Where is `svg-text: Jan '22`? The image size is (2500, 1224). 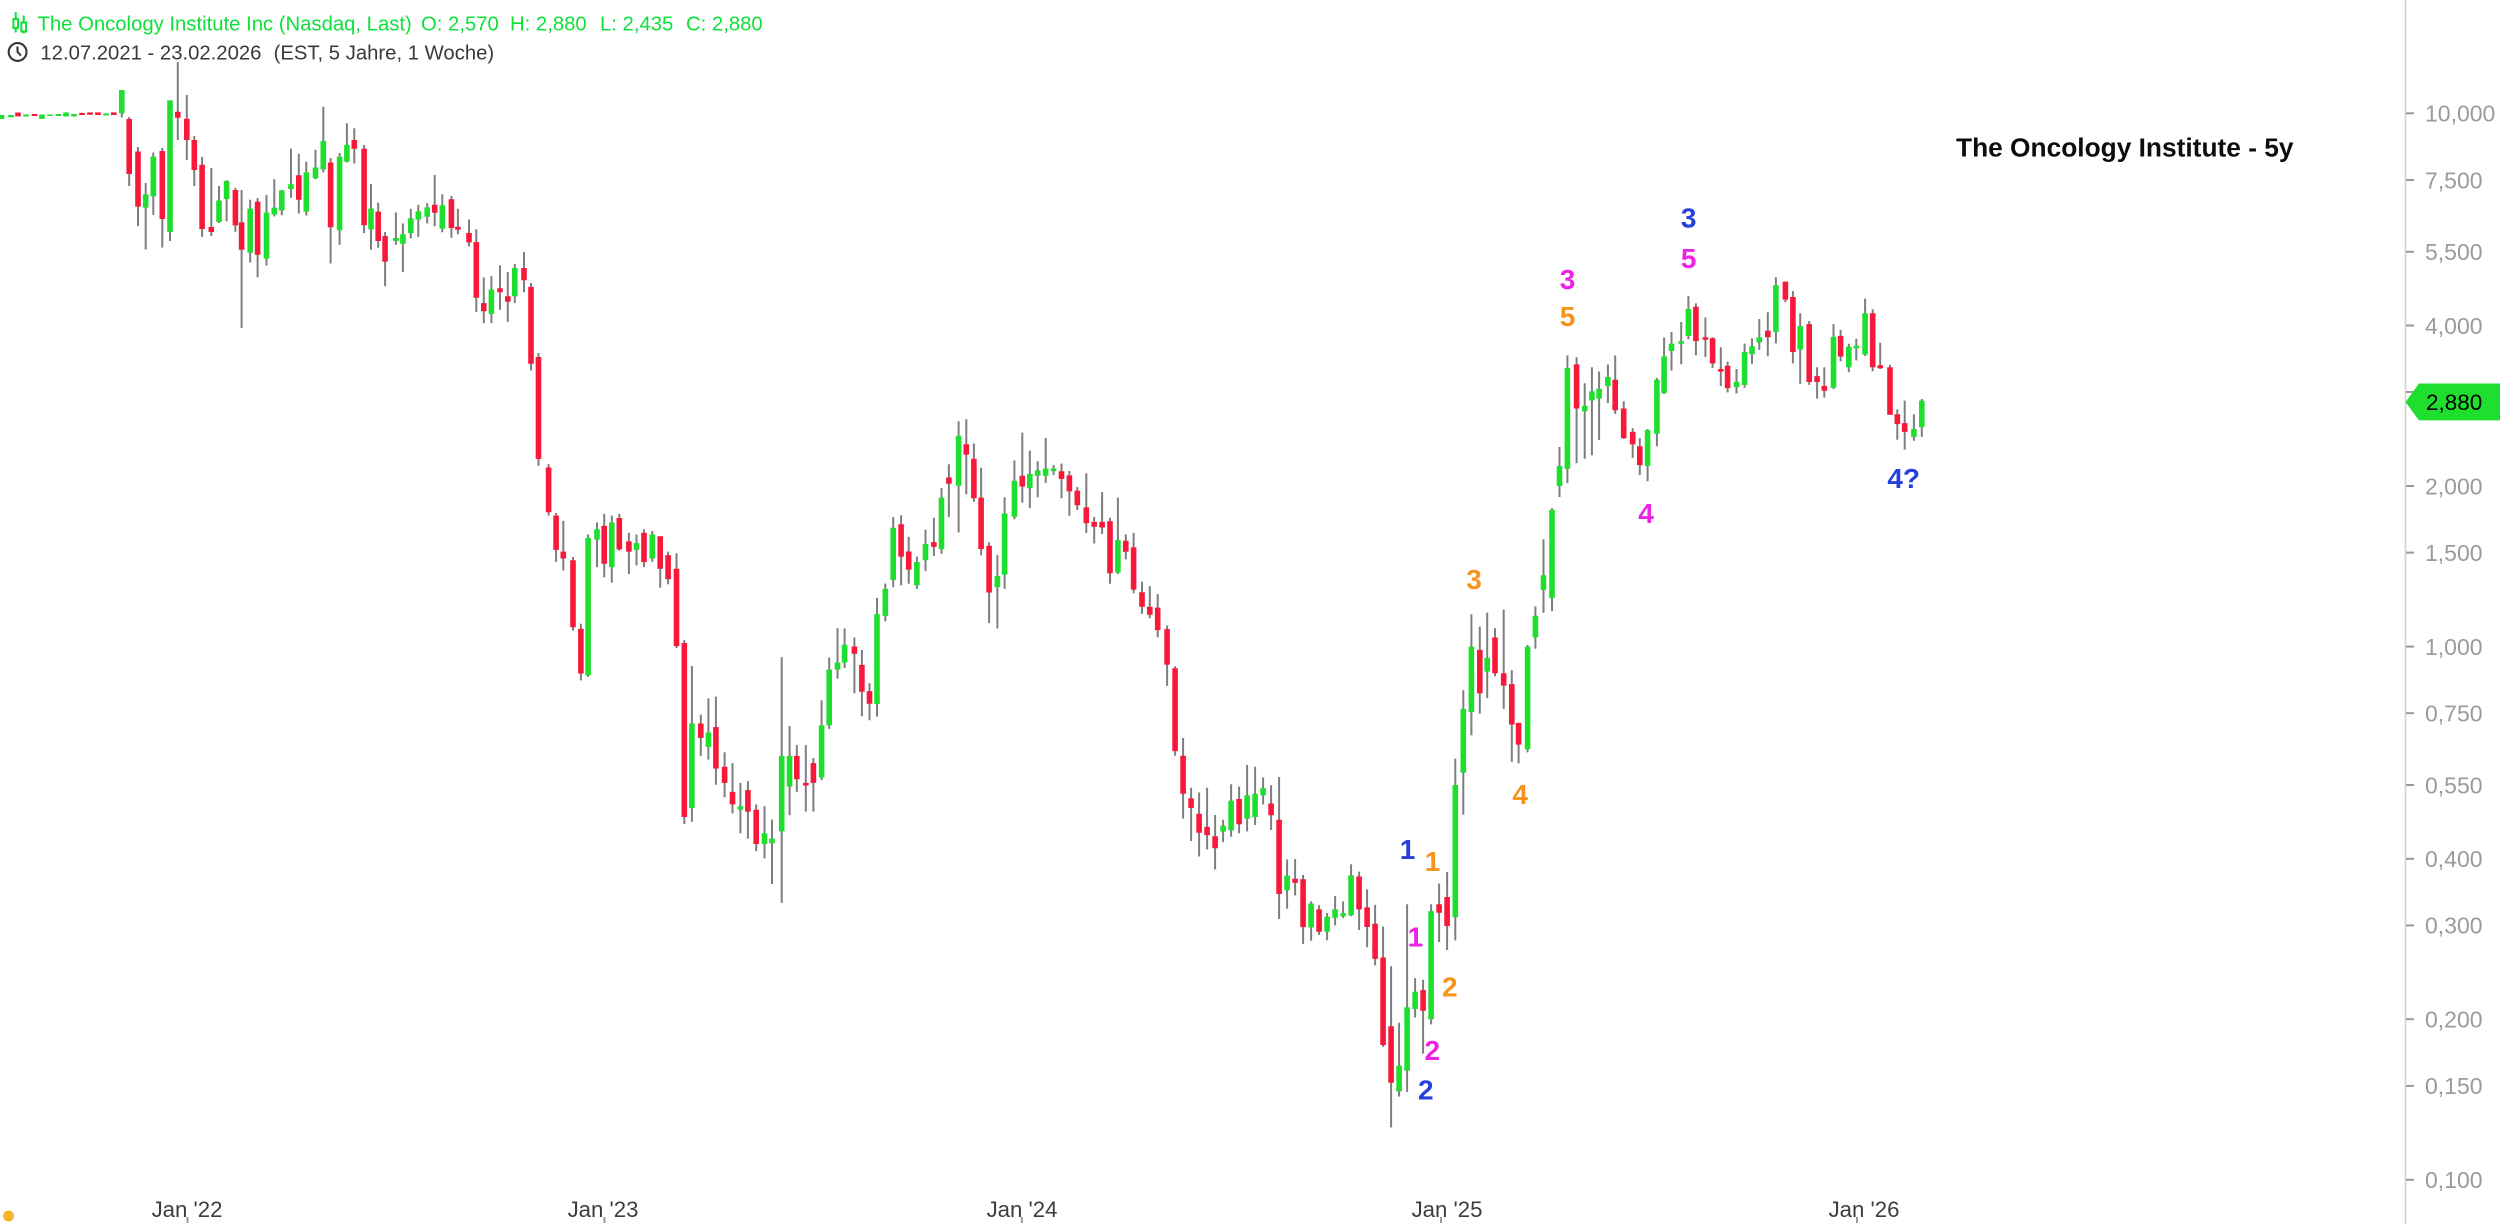
svg-text: Jan '22 is located at coordinates (187, 1209).